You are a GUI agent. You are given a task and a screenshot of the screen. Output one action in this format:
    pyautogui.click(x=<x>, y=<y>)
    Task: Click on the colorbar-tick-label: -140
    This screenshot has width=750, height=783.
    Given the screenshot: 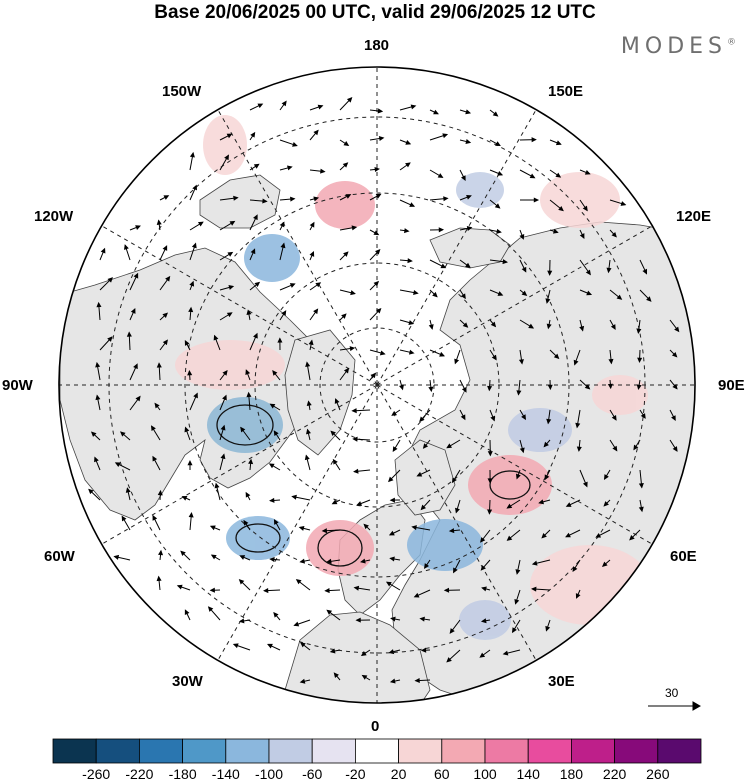 What is the action you would take?
    pyautogui.click(x=225, y=774)
    